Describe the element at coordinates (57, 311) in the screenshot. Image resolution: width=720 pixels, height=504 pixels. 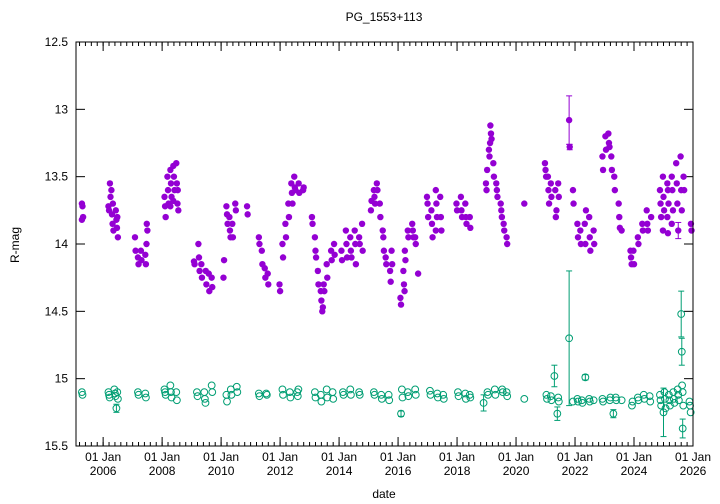
I see `y-tick-label: 14.5` at that location.